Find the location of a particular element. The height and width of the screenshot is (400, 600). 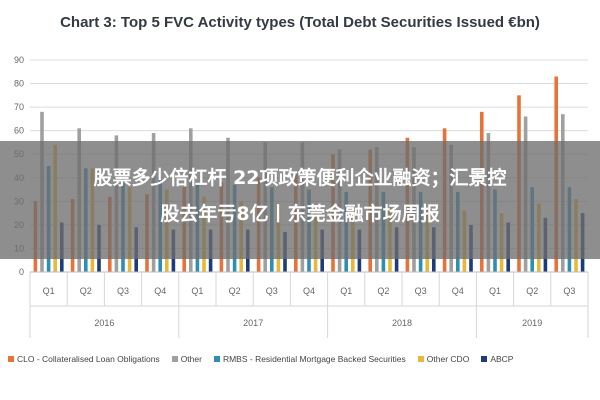

year-label: 2019 is located at coordinates (532, 323).